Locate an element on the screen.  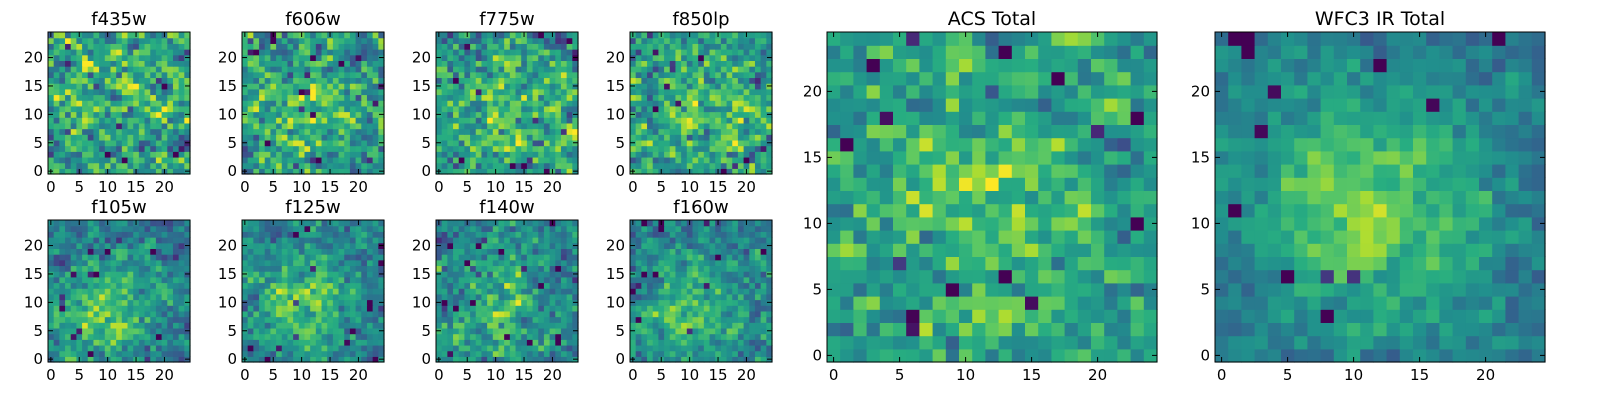
y-tick-label: 5 is located at coordinates (232, 331).